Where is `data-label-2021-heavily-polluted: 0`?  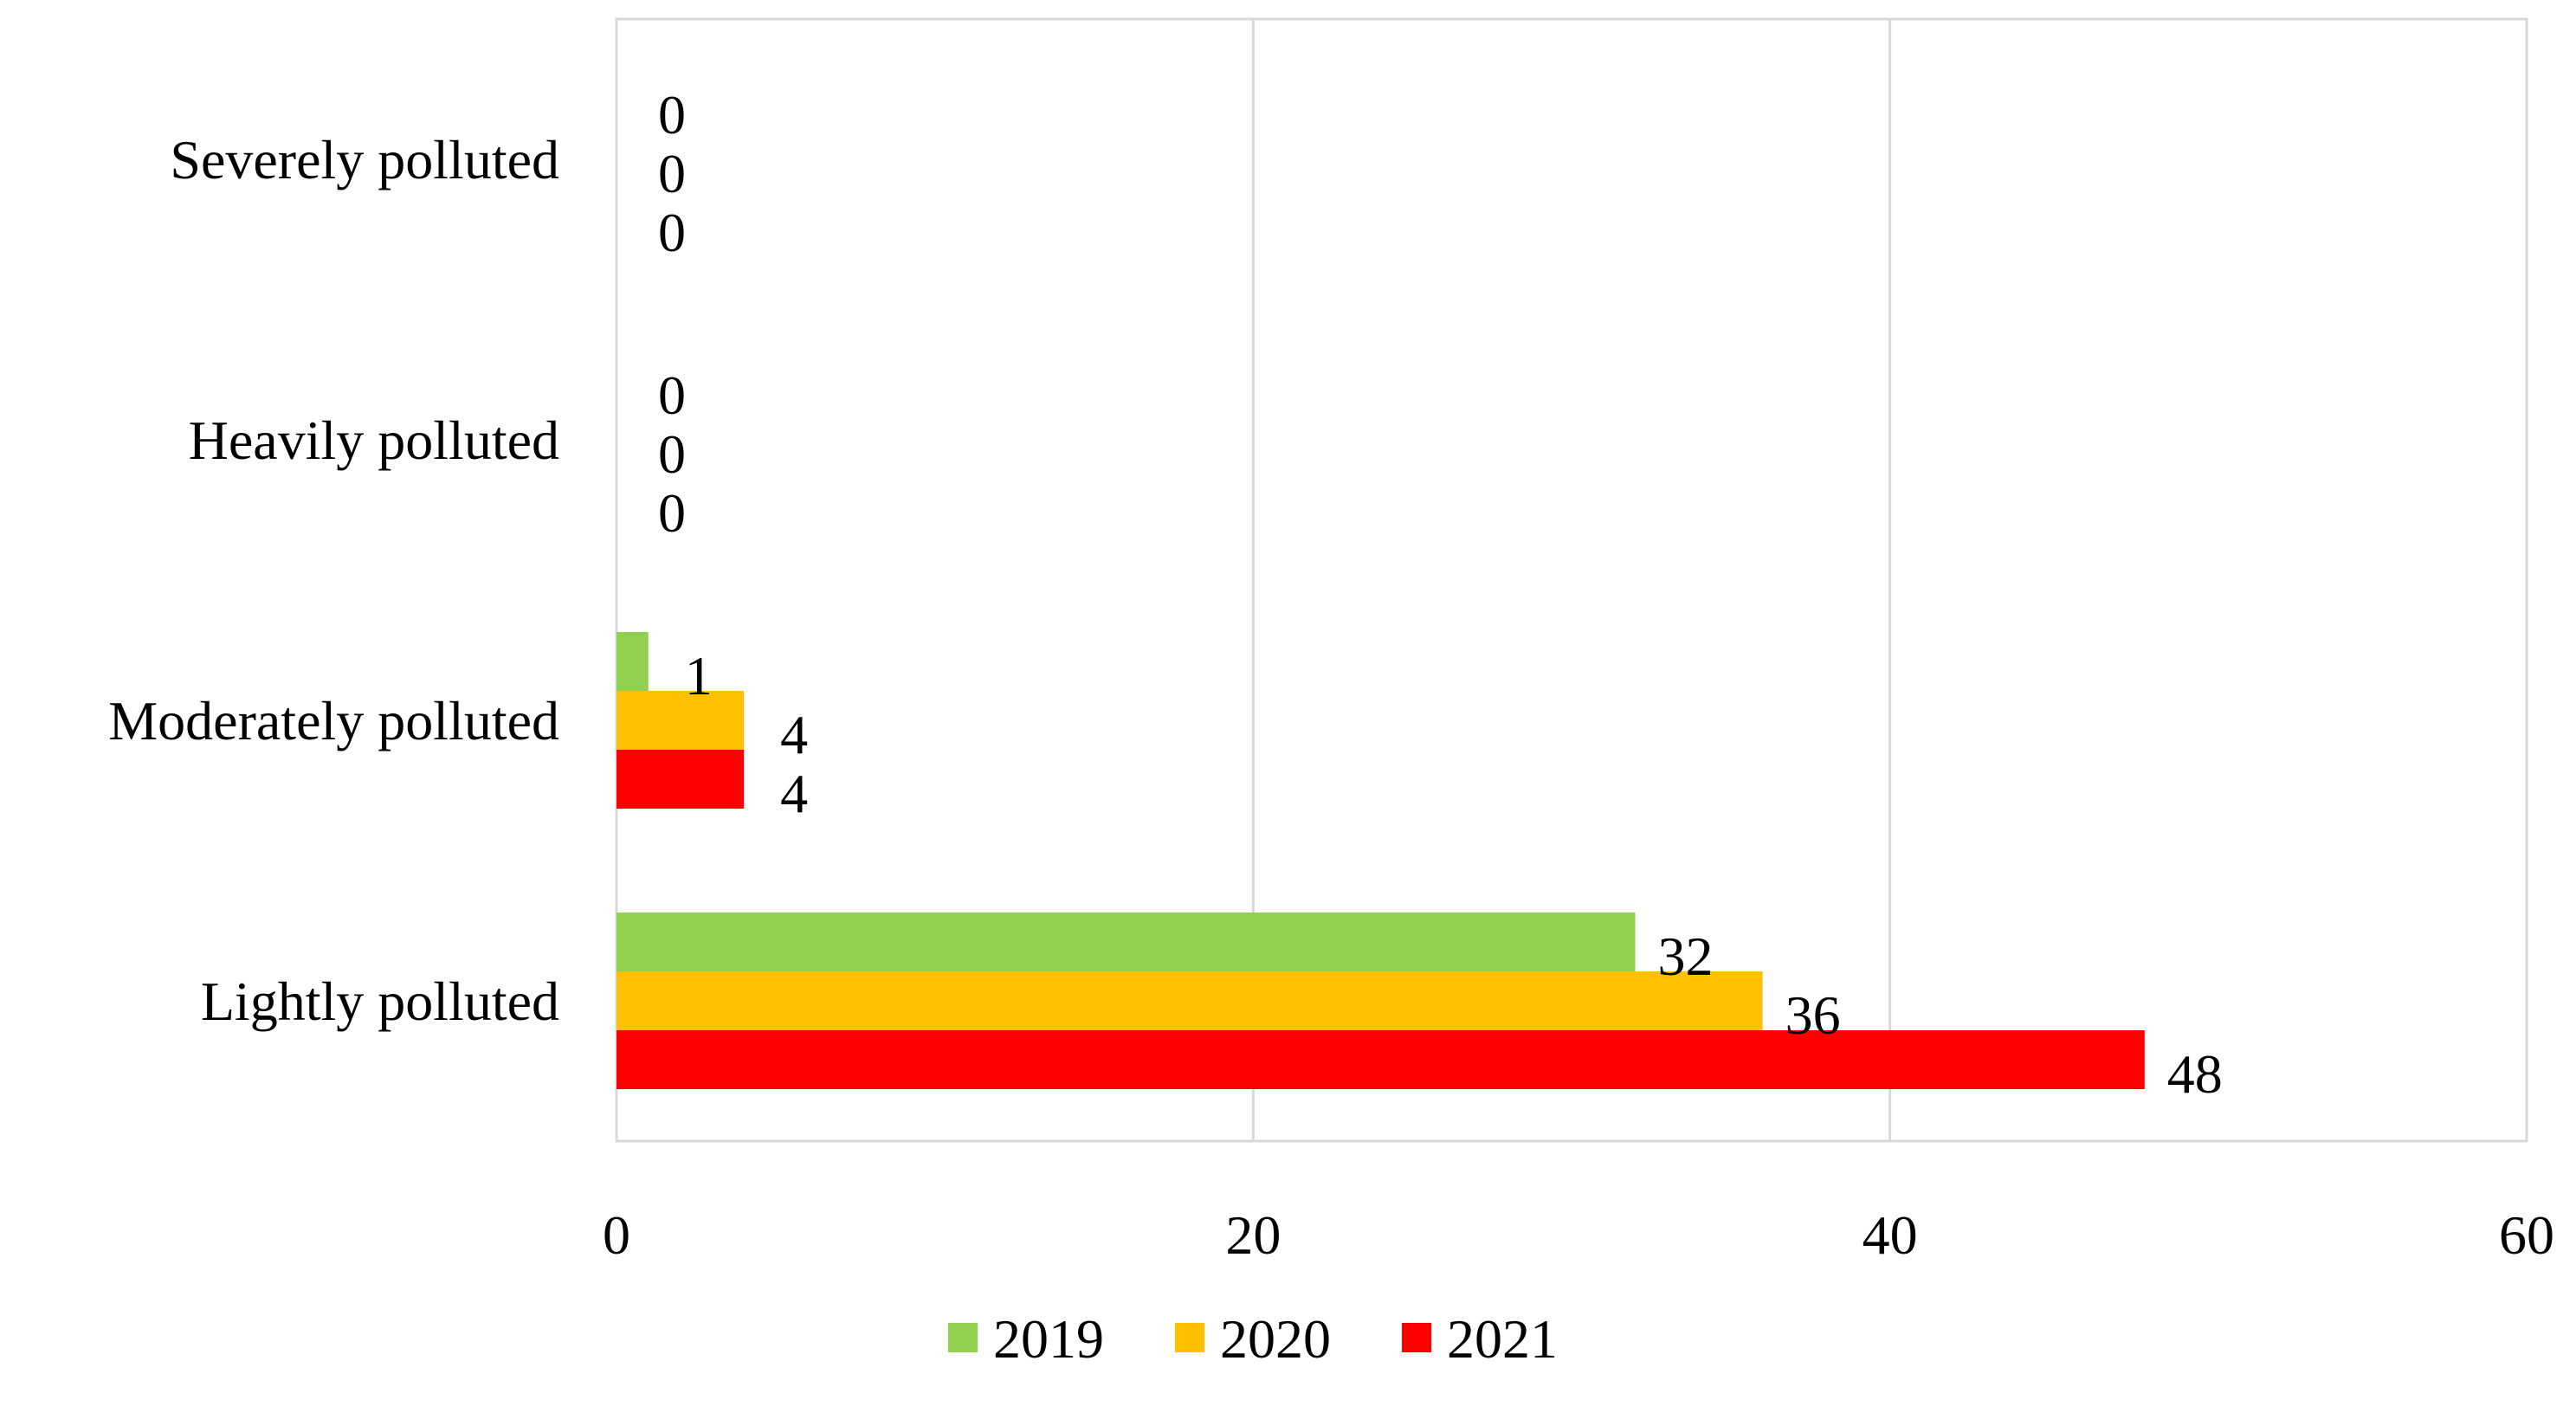 data-label-2021-heavily-polluted: 0 is located at coordinates (672, 513).